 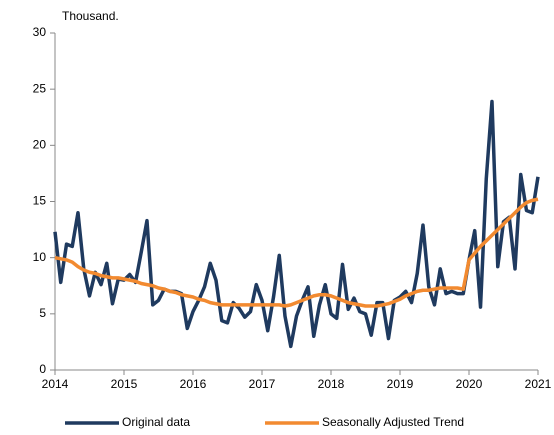 What do you see at coordinates (40, 201) in the screenshot?
I see `y-tick-label: 15` at bounding box center [40, 201].